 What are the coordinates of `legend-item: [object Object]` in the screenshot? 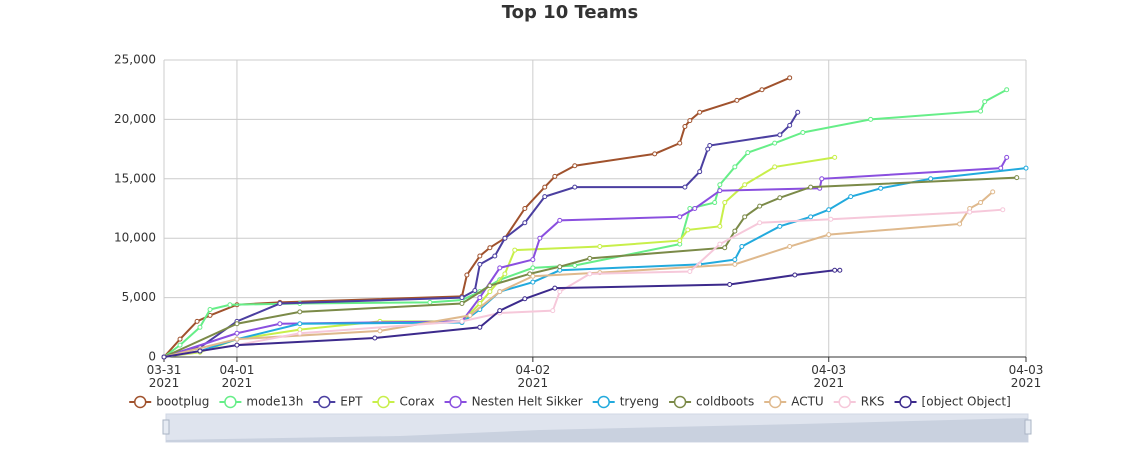 It's located at (952, 402).